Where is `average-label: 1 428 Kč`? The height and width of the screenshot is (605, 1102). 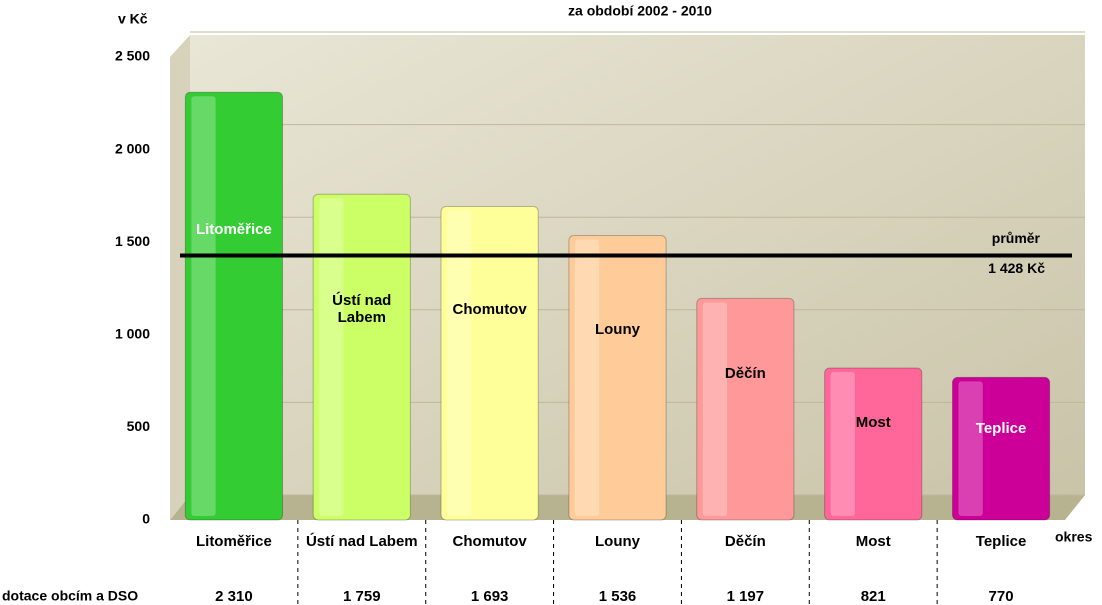
average-label: 1 428 Kč is located at coordinates (1016, 268).